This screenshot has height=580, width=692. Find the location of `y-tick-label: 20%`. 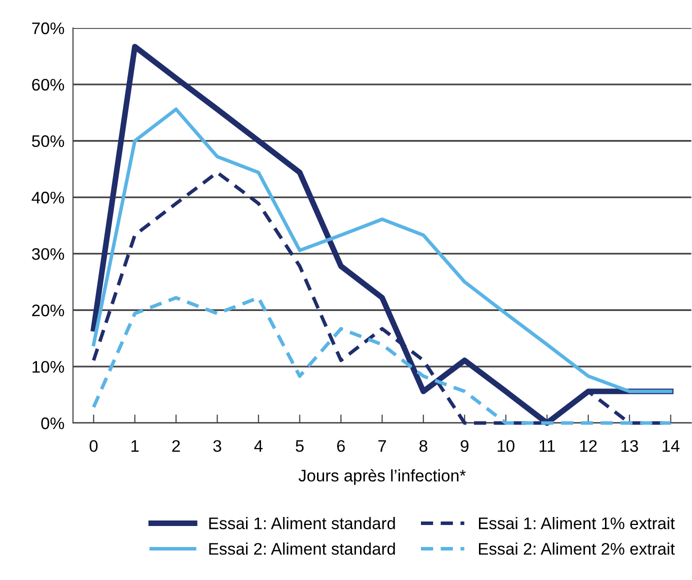

y-tick-label: 20% is located at coordinates (48, 310).